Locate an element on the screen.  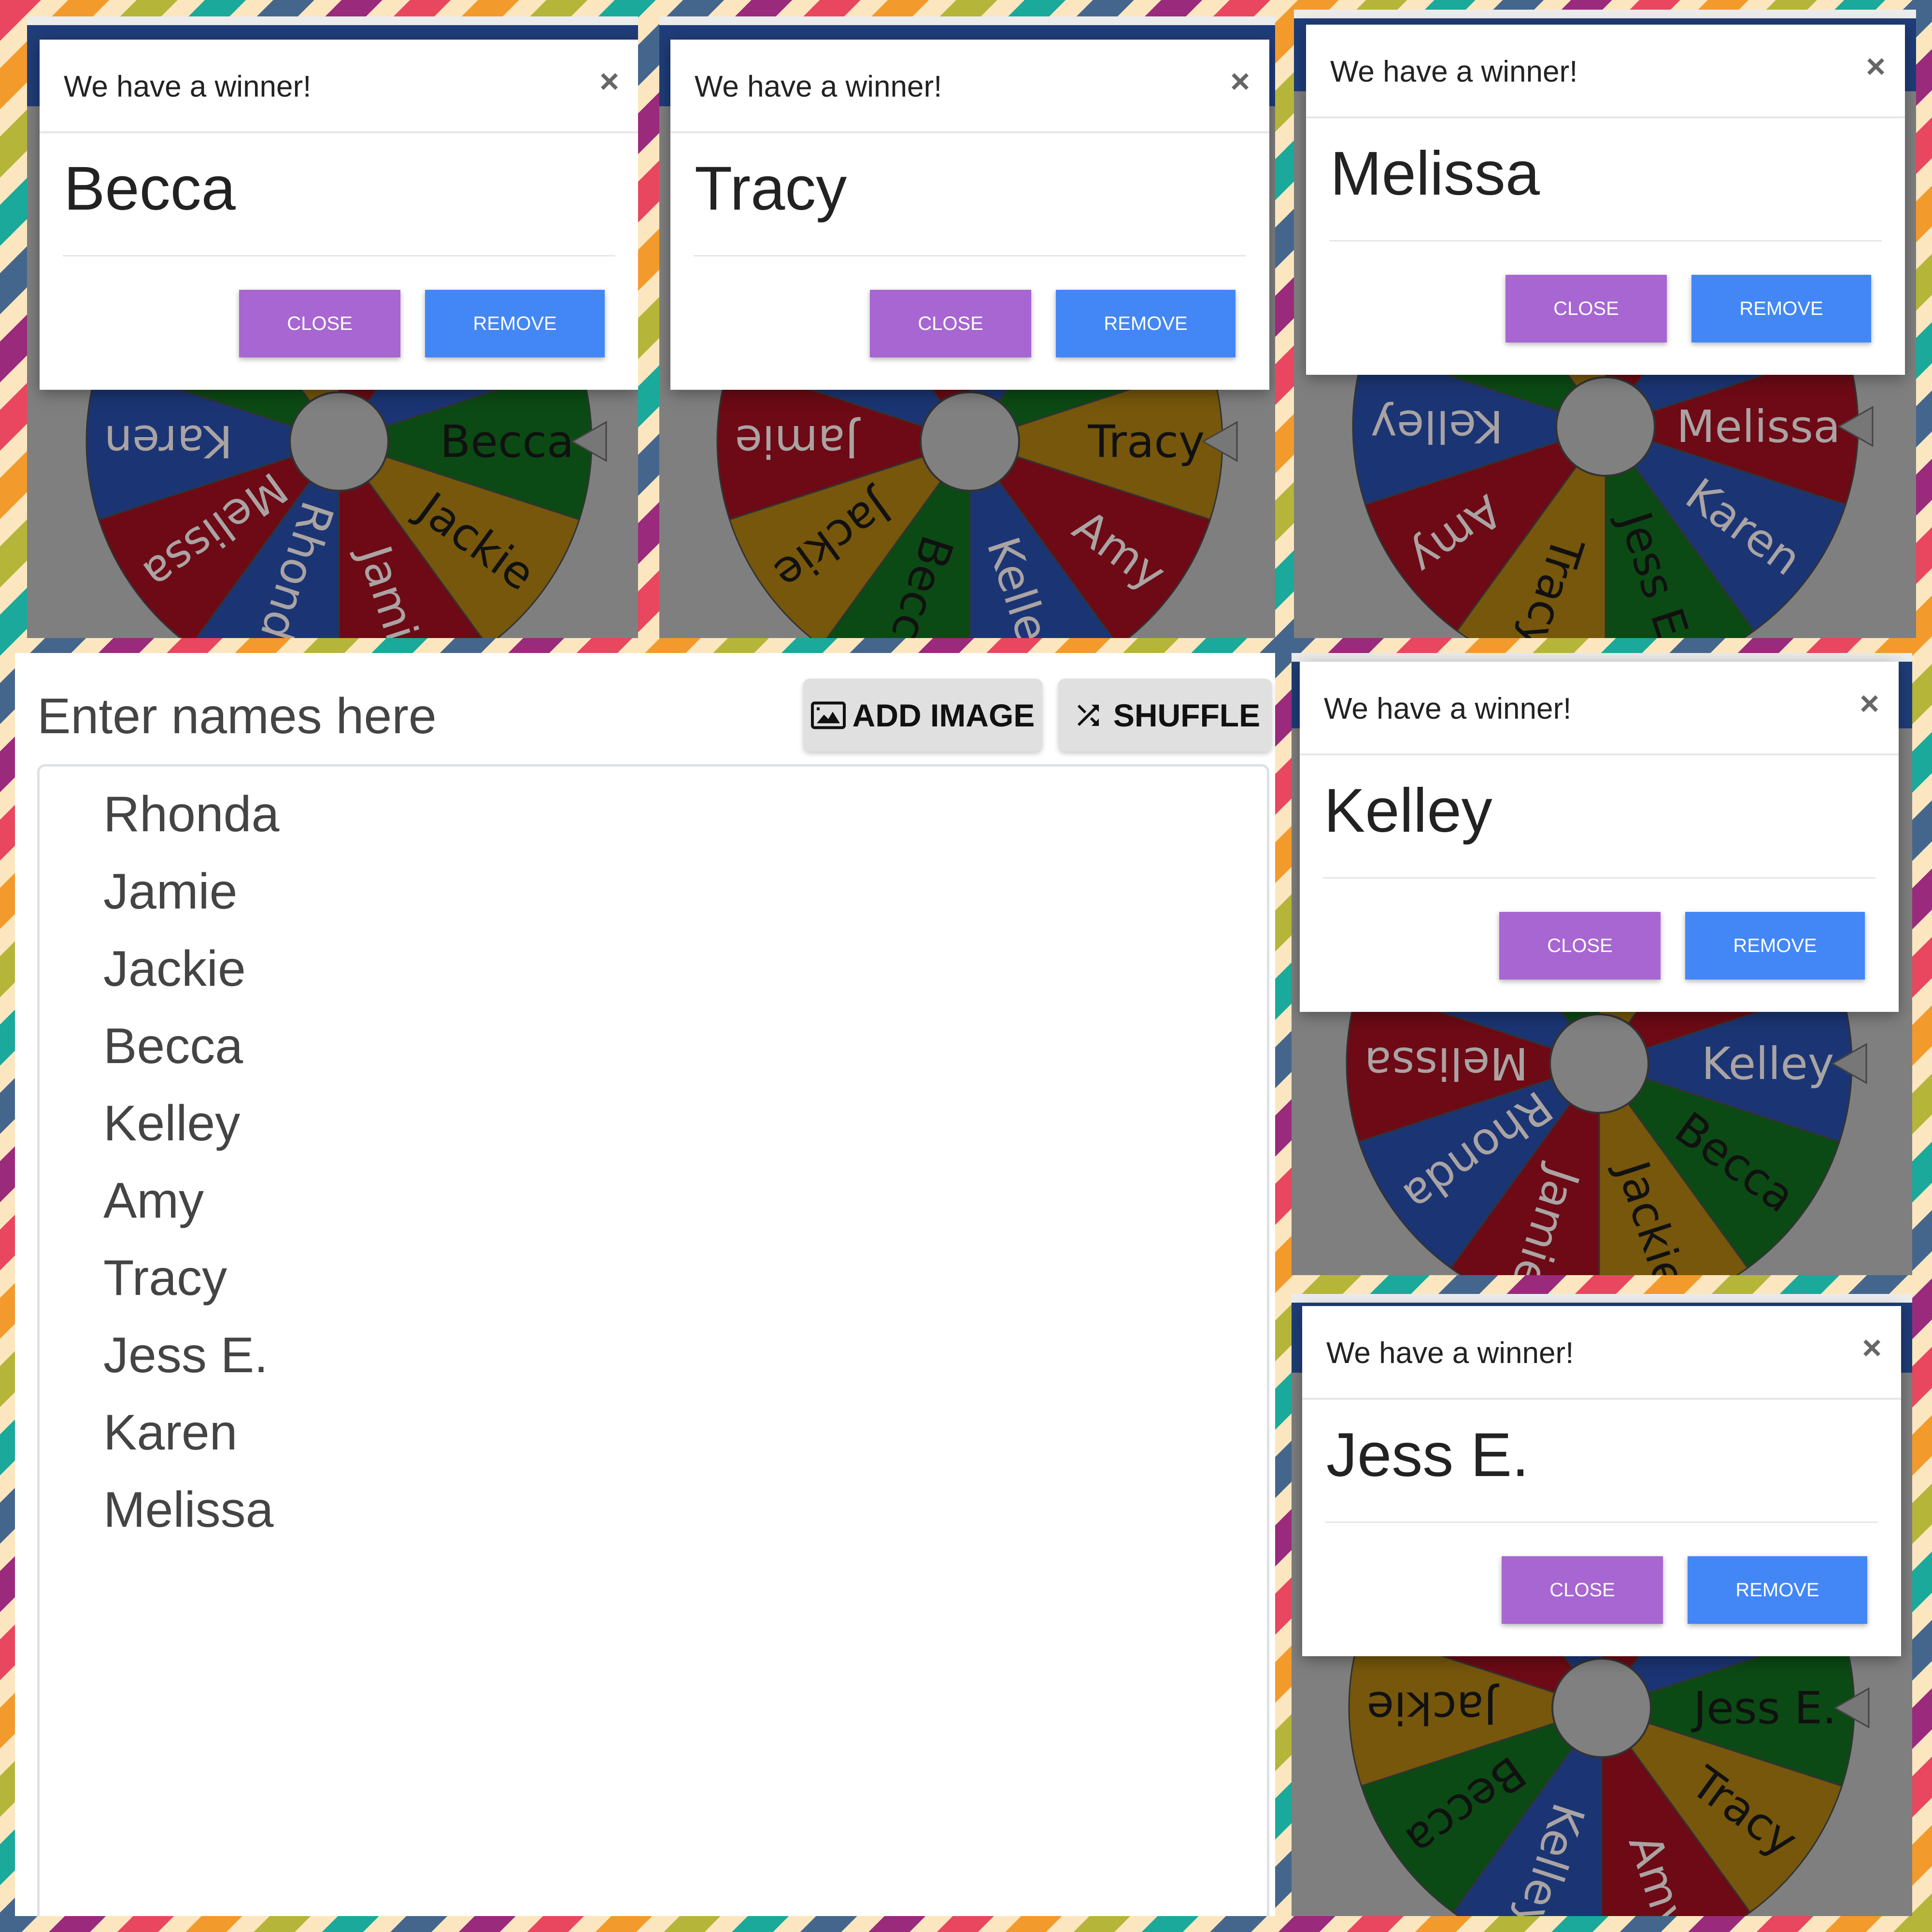
wheel-segment-label: Tracy is located at coordinates (1146, 442).